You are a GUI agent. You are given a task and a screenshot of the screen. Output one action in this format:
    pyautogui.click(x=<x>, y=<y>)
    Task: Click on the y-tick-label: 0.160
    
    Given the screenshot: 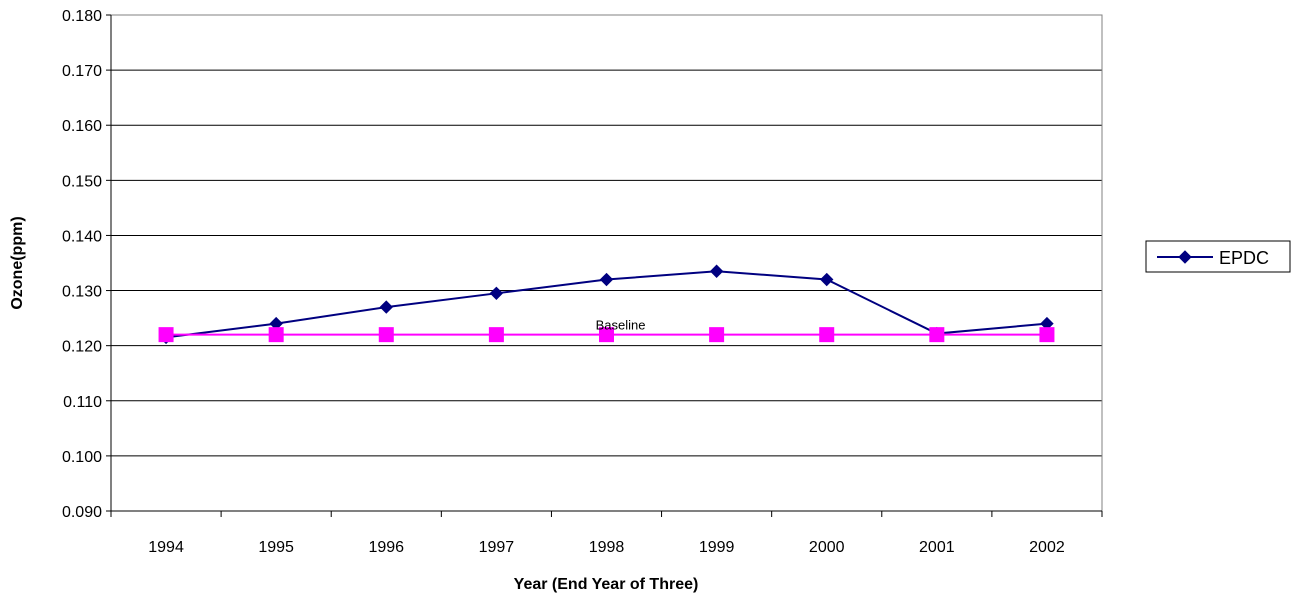 What is the action you would take?
    pyautogui.click(x=82, y=126)
    